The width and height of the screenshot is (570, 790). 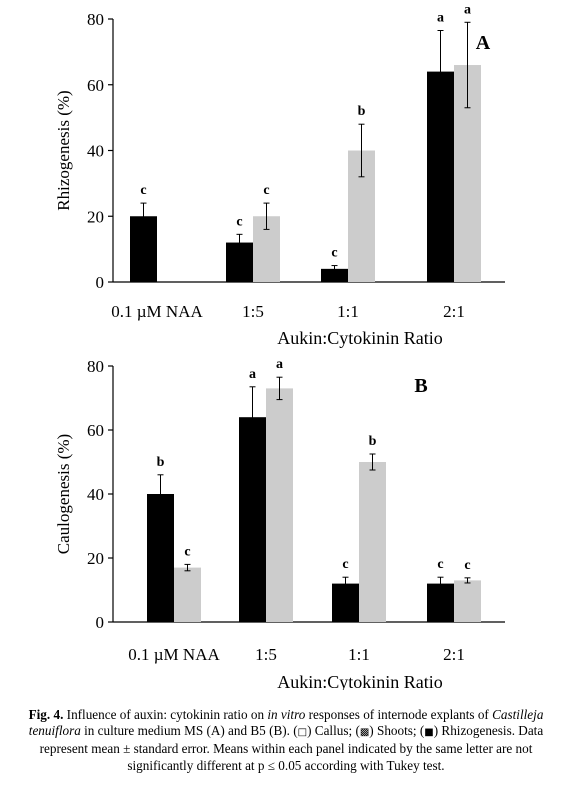 I want to click on caption-text-2: responses of internode explants of, so click(x=399, y=714).